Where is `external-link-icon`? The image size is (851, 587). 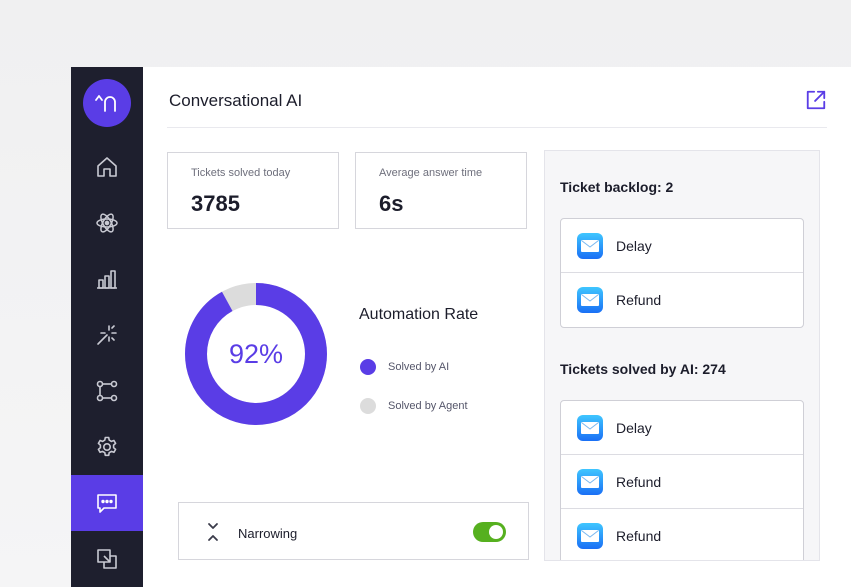
external-link-icon is located at coordinates (816, 100).